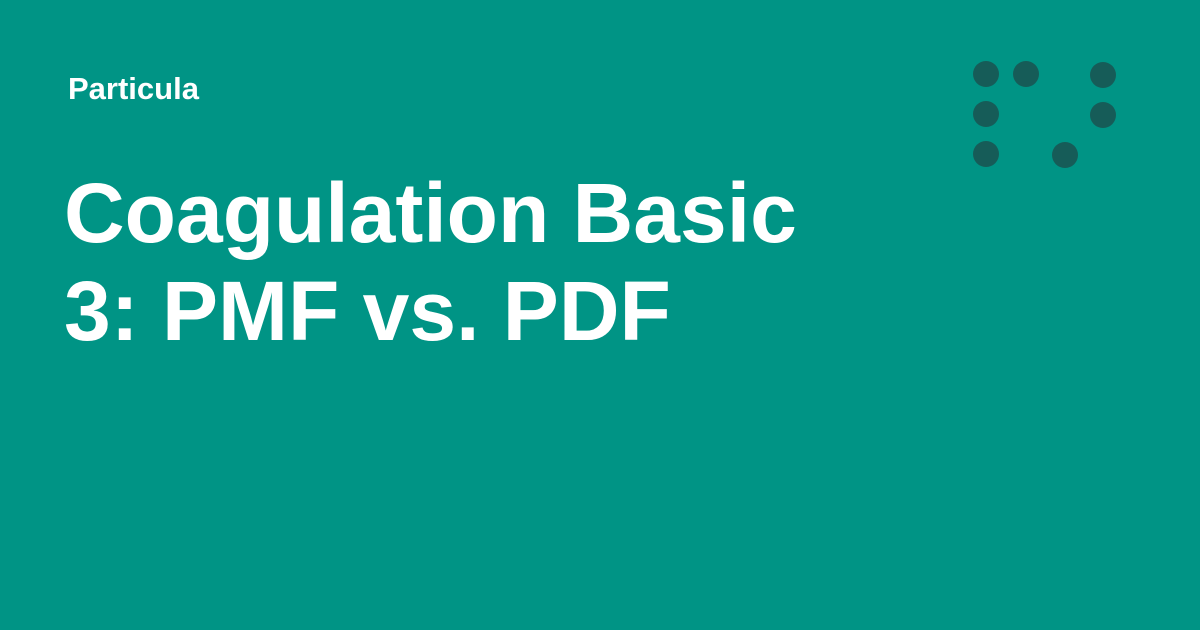 The height and width of the screenshot is (630, 1200). I want to click on dot-grid-logo-icon, so click(1045, 115).